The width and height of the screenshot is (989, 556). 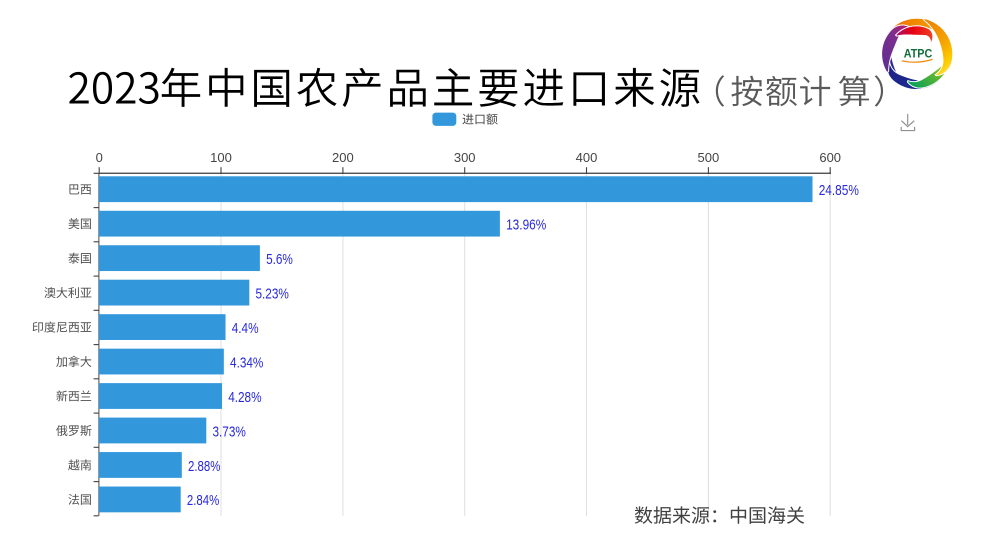 What do you see at coordinates (830, 157) in the screenshot?
I see `svg-text: 600` at bounding box center [830, 157].